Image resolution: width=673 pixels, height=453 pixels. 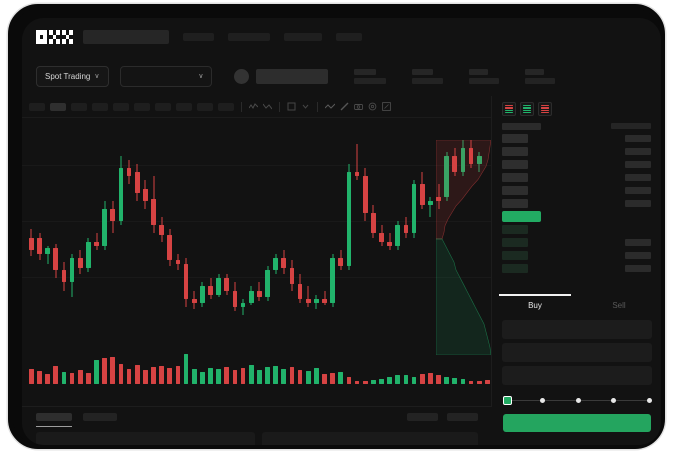 I want to click on pair-bar: Spot Trading ∨ ∨, so click(x=341, y=76).